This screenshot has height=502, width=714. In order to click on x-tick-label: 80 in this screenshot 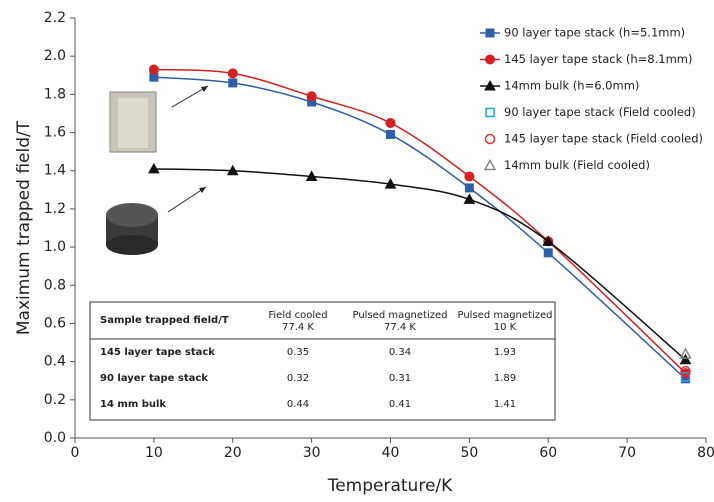, I will do `click(705, 453)`.